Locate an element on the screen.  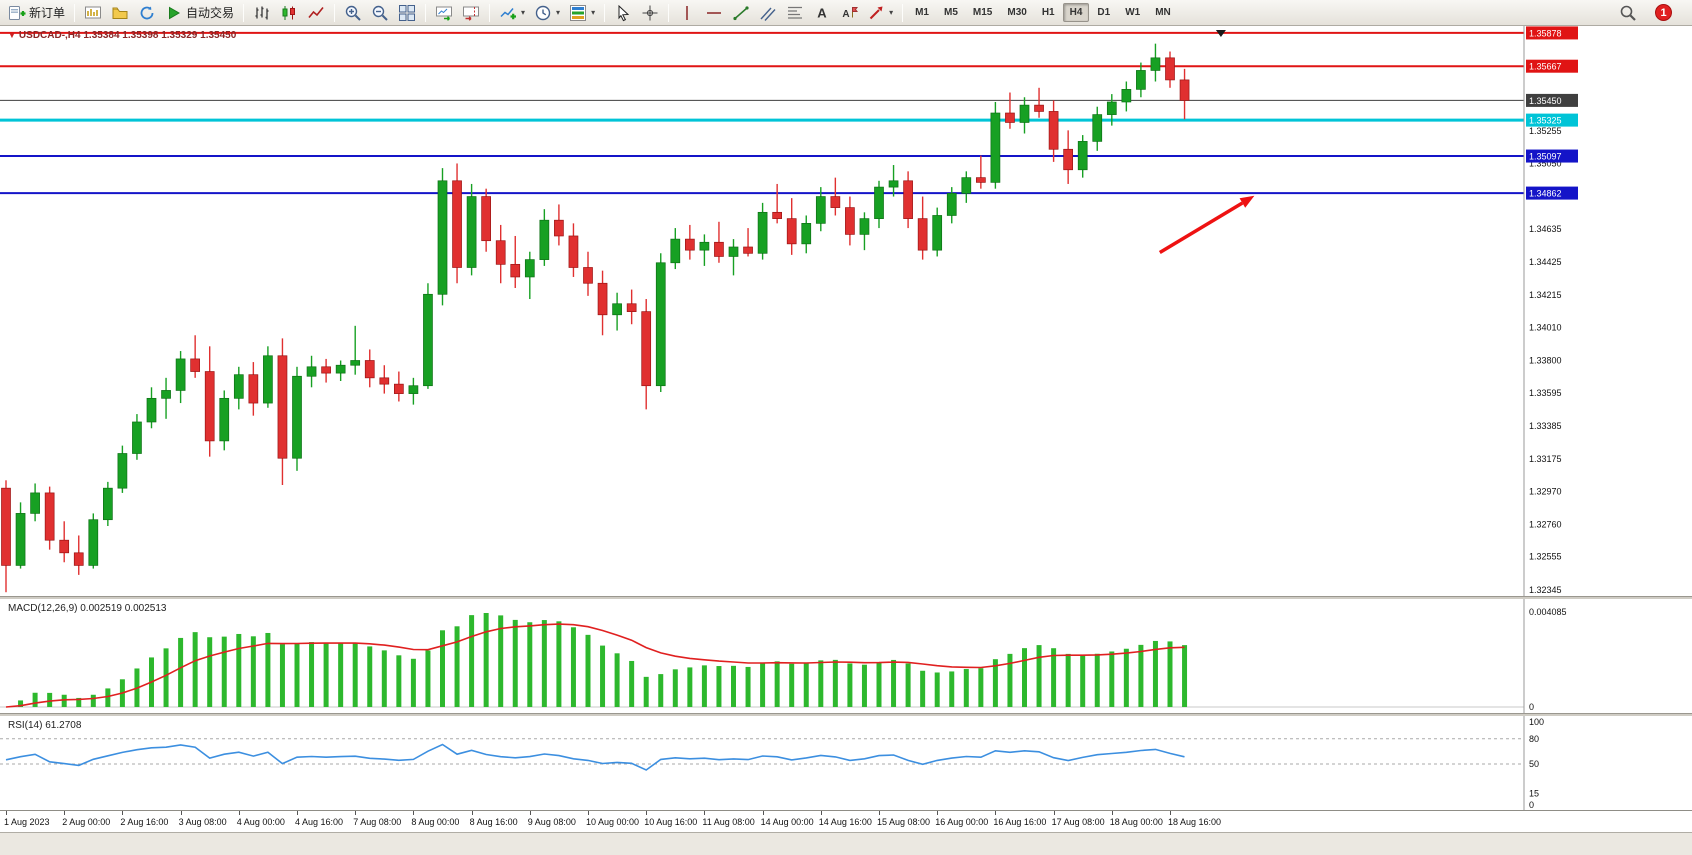
price-label: 1.34862 is located at coordinates (1545, 194).